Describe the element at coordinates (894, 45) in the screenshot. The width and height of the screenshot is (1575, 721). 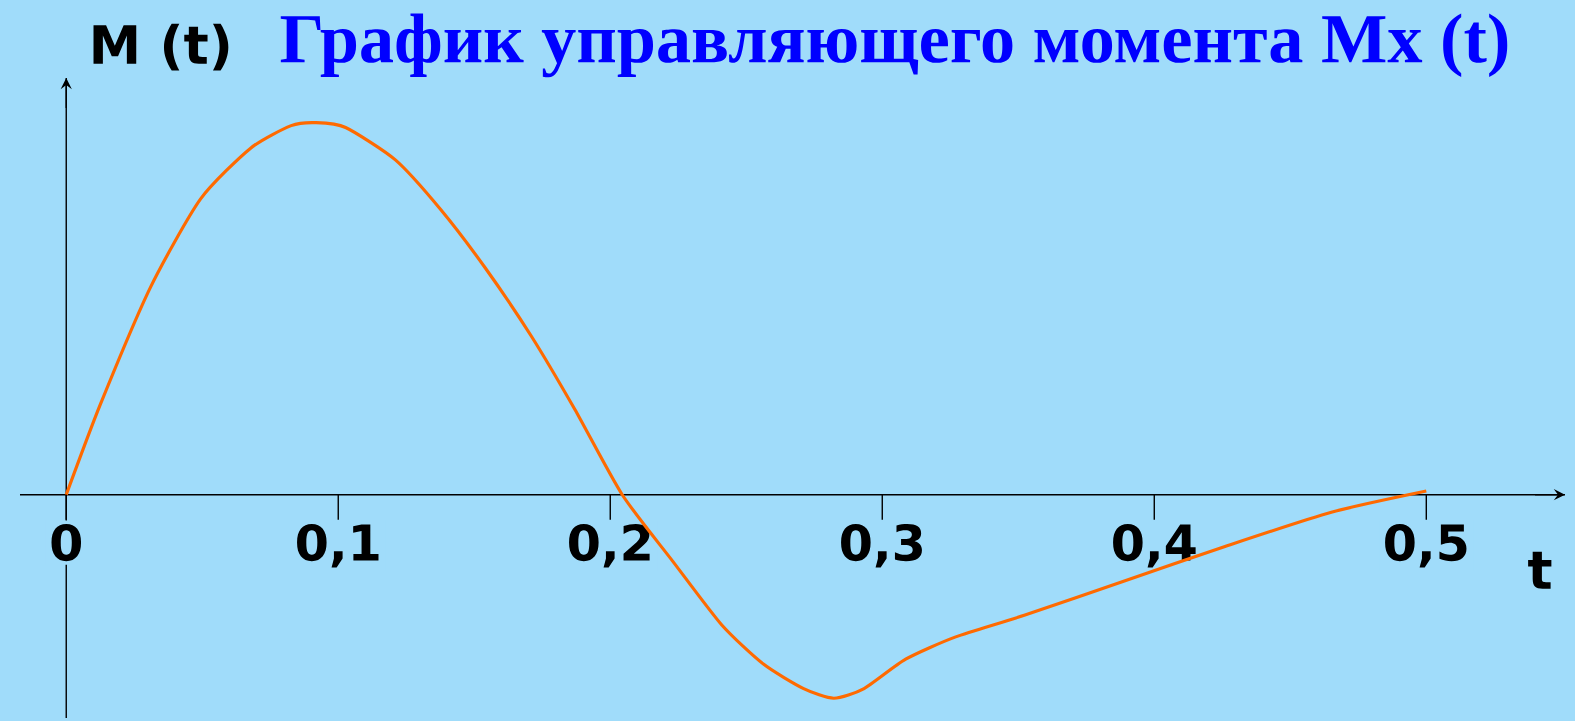
I see `chart-title: График управляющего момента Mx (t)` at that location.